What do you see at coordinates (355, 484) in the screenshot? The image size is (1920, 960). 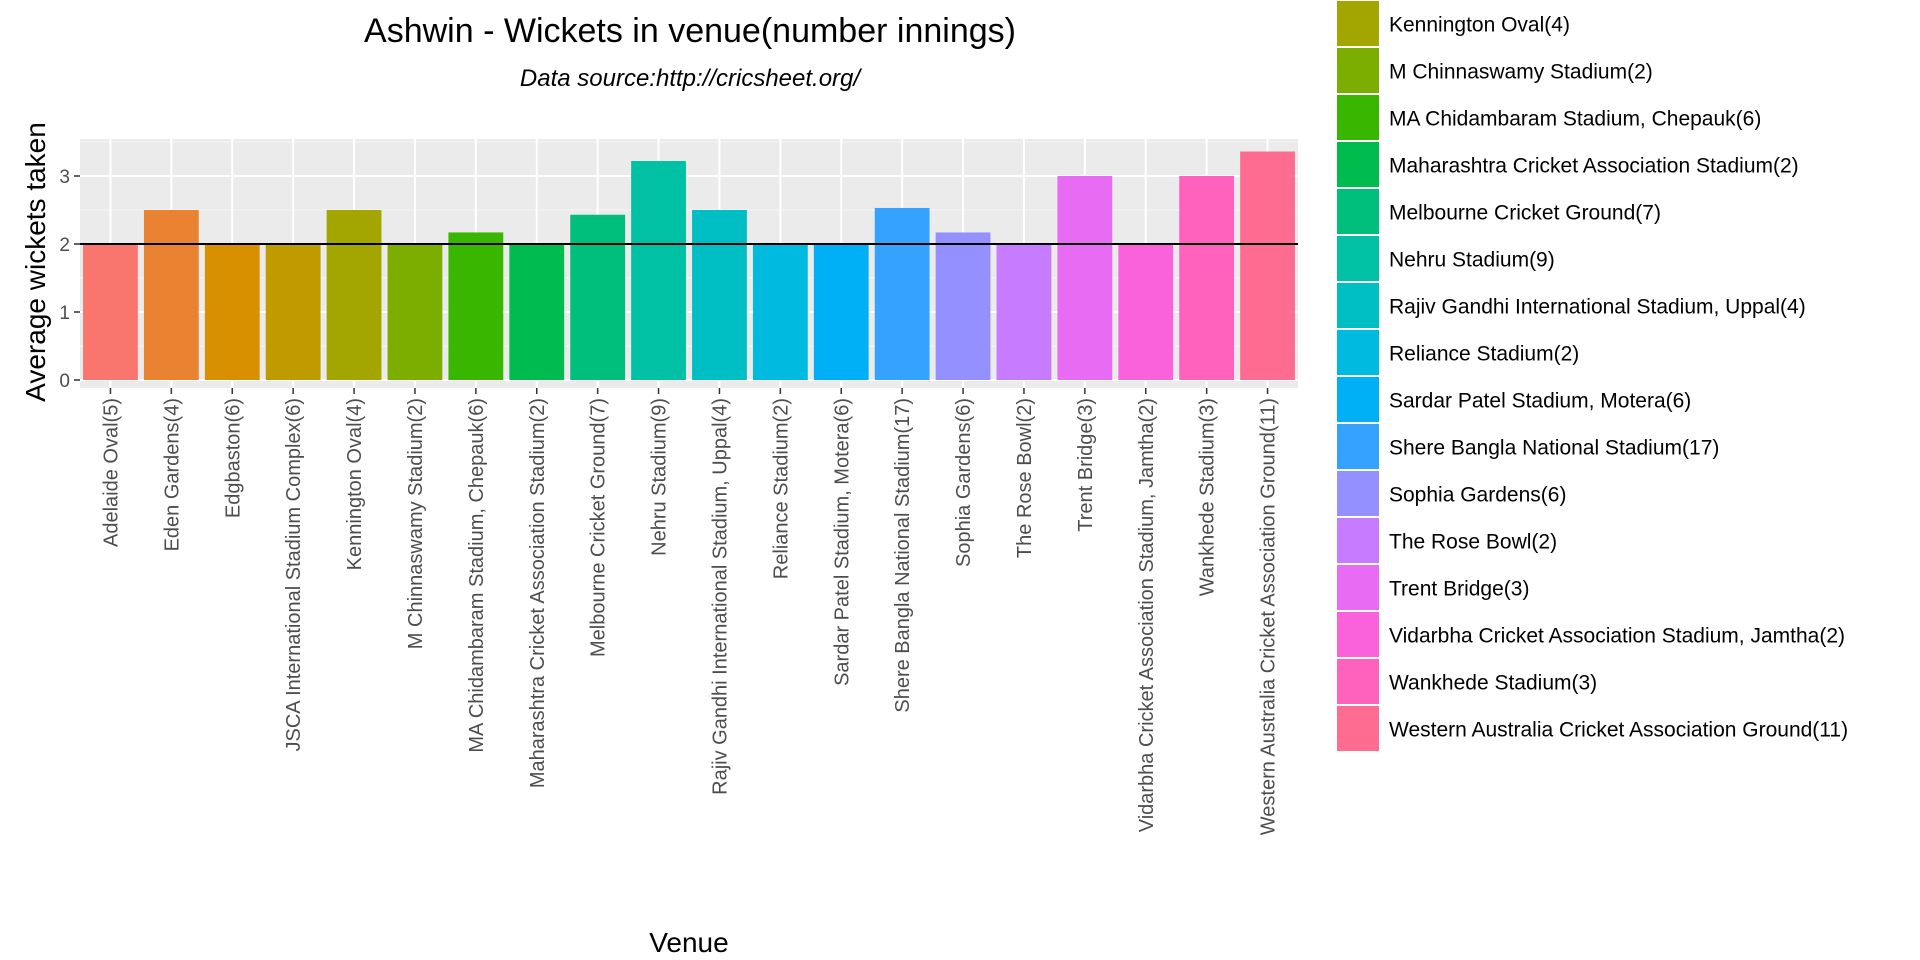 I see `x-tick-label: Kennington Oval(4)` at bounding box center [355, 484].